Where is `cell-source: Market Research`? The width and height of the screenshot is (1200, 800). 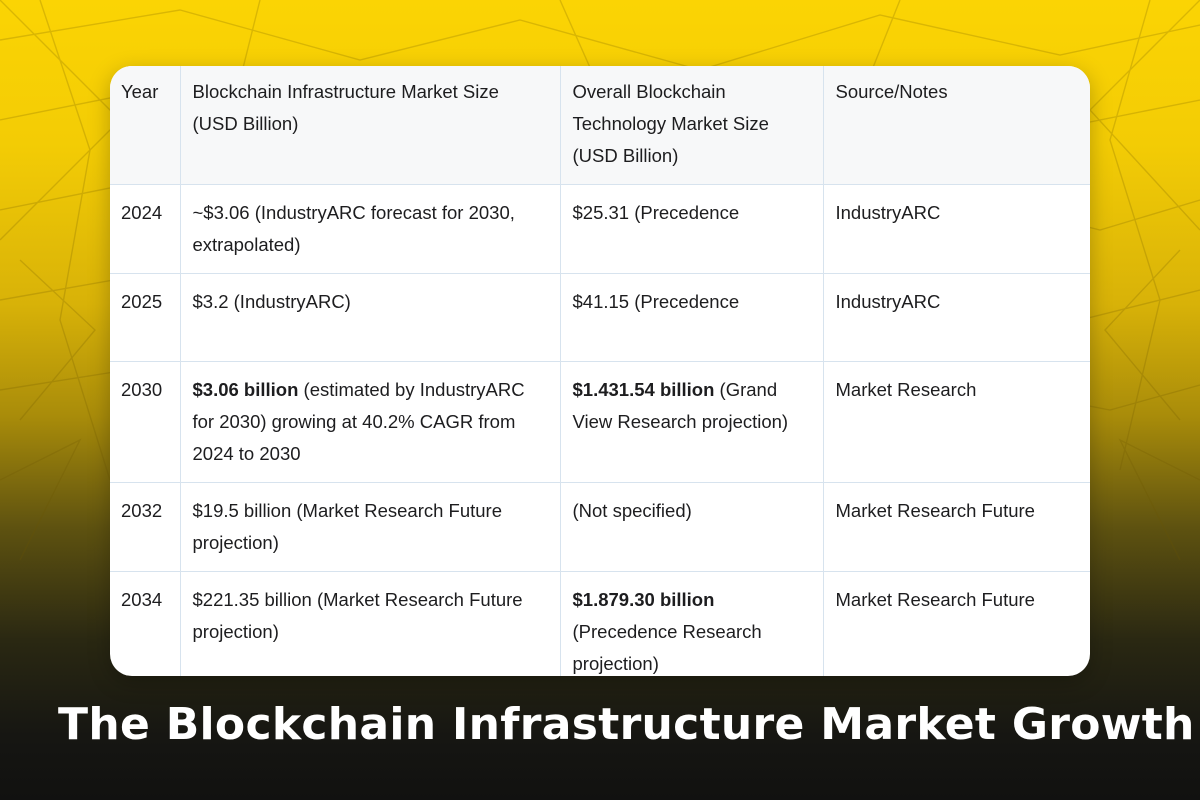
cell-source: Market Research is located at coordinates (956, 422).